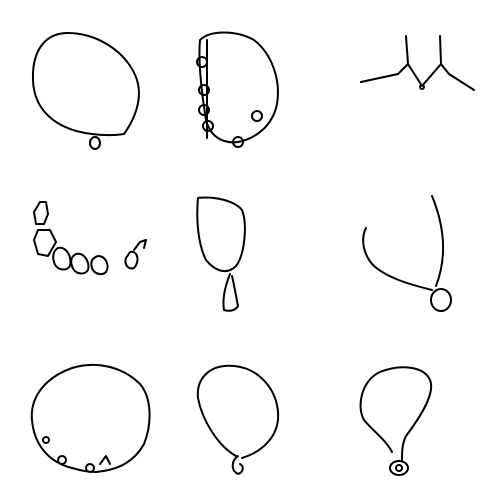 The image size is (500, 500). I want to click on right-collar-line-icon, so click(457, 63).